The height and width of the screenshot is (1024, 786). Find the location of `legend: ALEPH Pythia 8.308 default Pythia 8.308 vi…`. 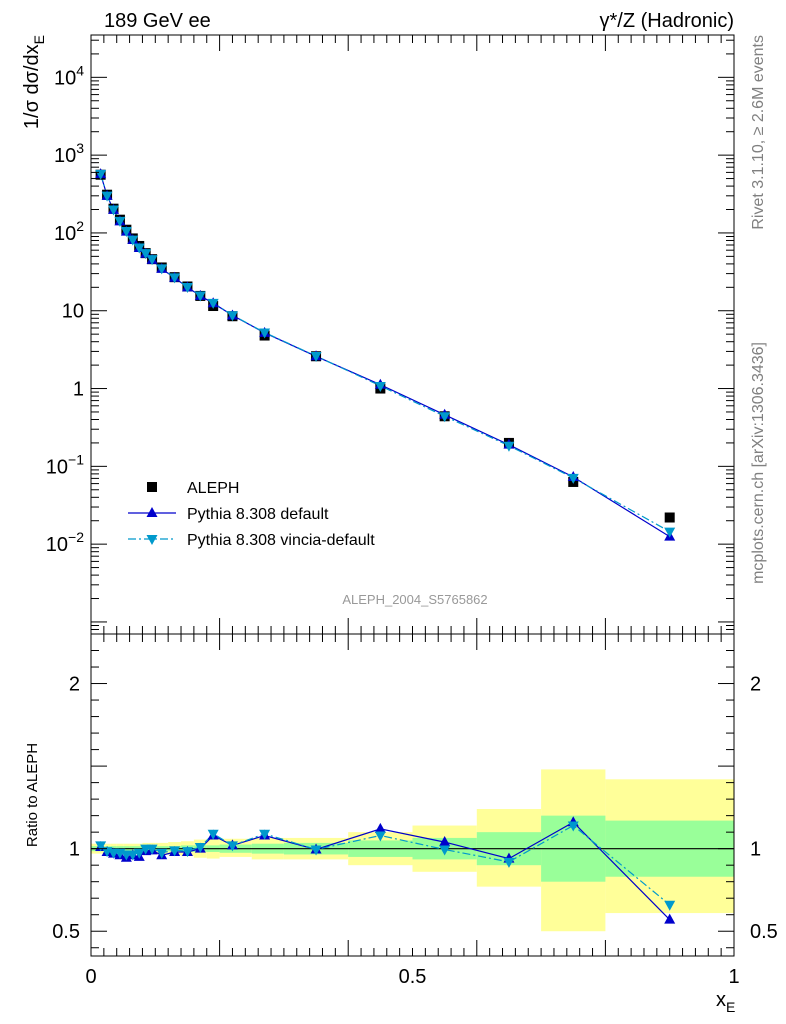

legend: ALEPH Pythia 8.308 default Pythia 8.308 vi… is located at coordinates (251, 514).